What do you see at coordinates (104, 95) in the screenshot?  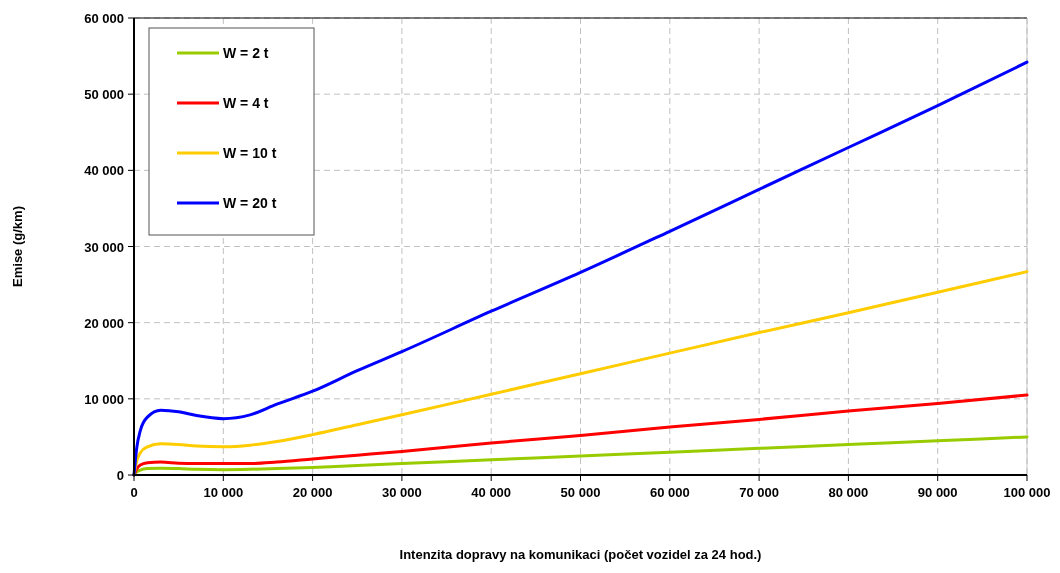 I see `y-tick-label: 50 000` at bounding box center [104, 95].